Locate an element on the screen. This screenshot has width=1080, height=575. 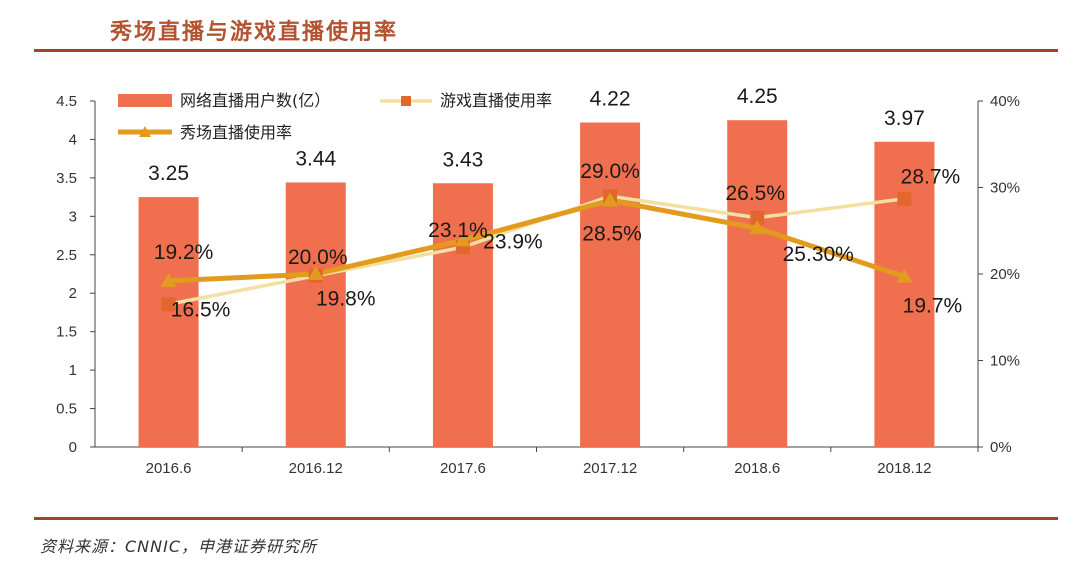
right-tick-label: 30% is located at coordinates (1005, 188).